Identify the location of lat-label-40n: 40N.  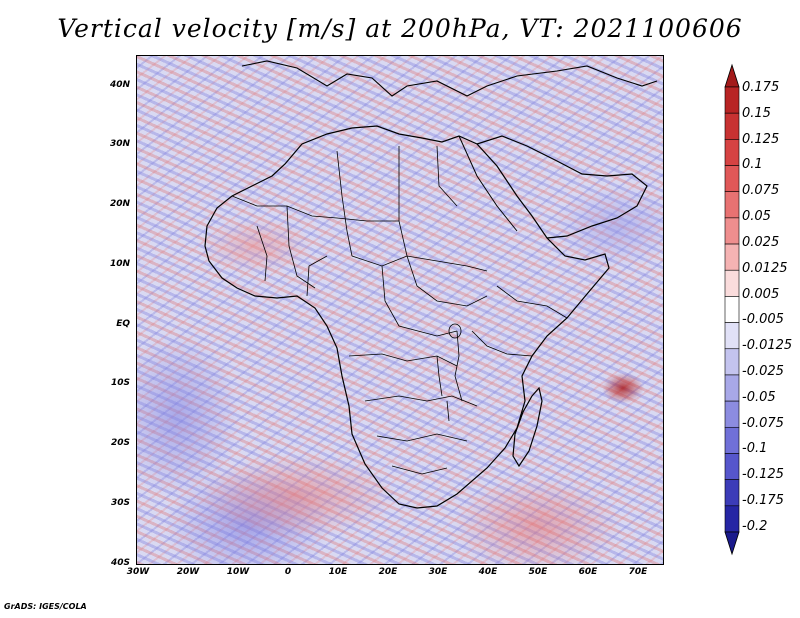
(119, 85).